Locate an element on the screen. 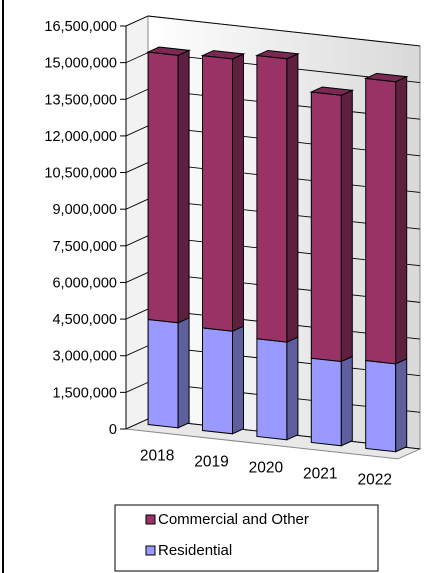  x-category-label: 2022 is located at coordinates (374, 479).